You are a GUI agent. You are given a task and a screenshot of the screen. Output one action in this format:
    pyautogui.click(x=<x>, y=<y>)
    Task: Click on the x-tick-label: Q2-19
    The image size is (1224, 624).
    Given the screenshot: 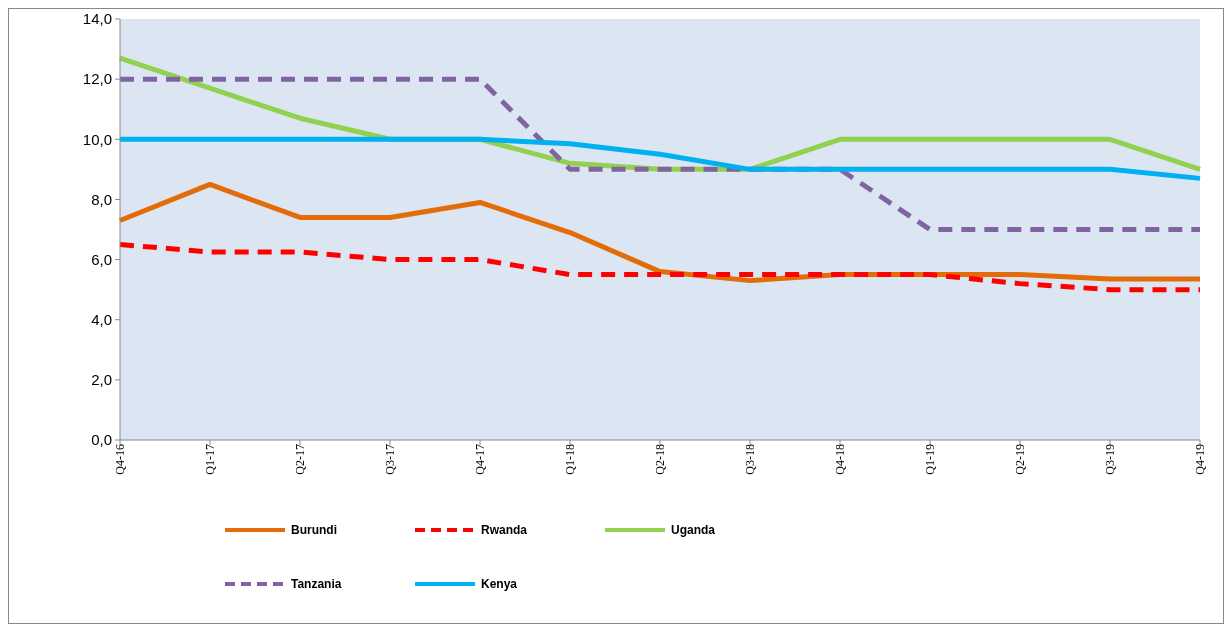 What is the action you would take?
    pyautogui.click(x=1020, y=459)
    